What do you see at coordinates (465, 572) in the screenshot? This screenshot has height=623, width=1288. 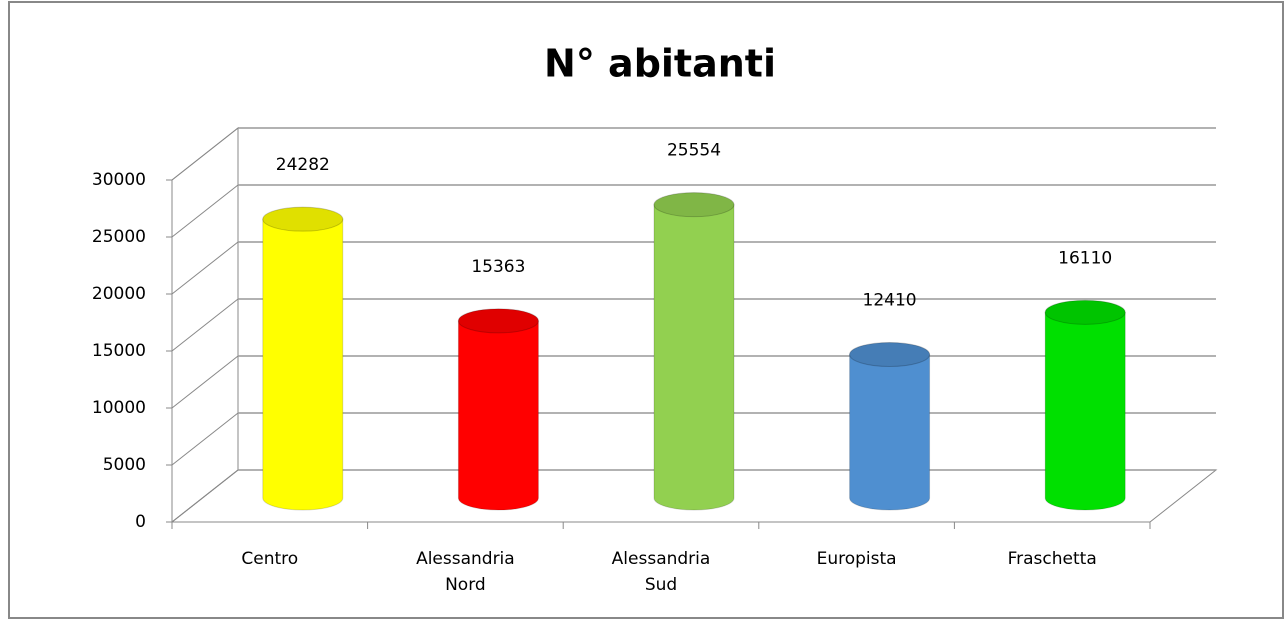 I see `x-tick-label: Alessandria Nord` at bounding box center [465, 572].